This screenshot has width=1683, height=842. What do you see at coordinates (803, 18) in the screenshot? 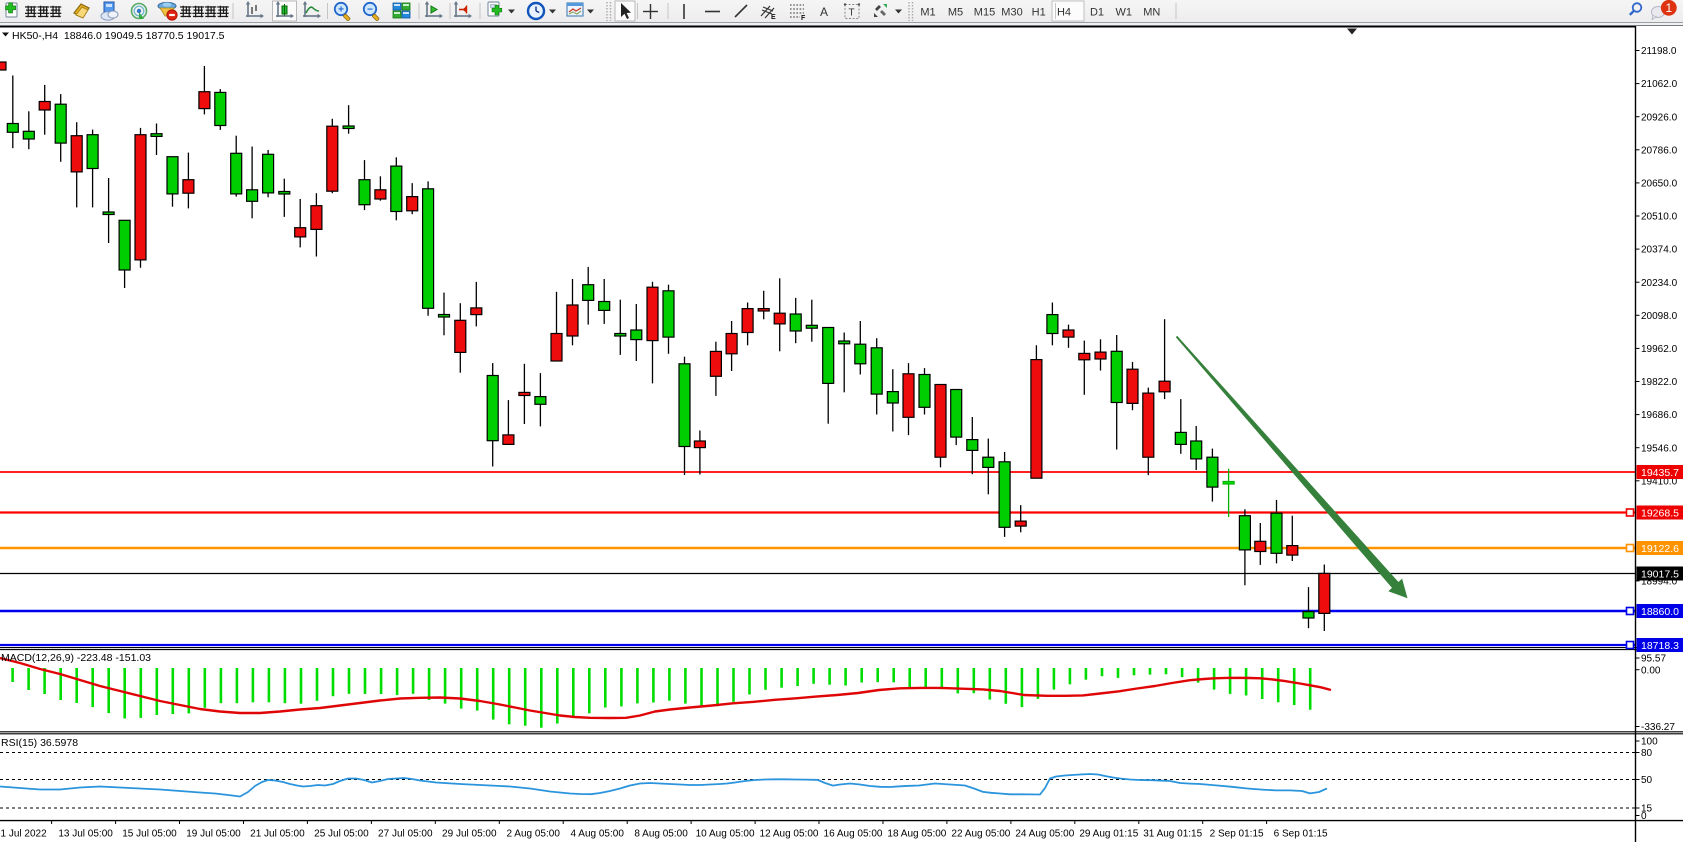
I see `svg-text: F` at bounding box center [803, 18].